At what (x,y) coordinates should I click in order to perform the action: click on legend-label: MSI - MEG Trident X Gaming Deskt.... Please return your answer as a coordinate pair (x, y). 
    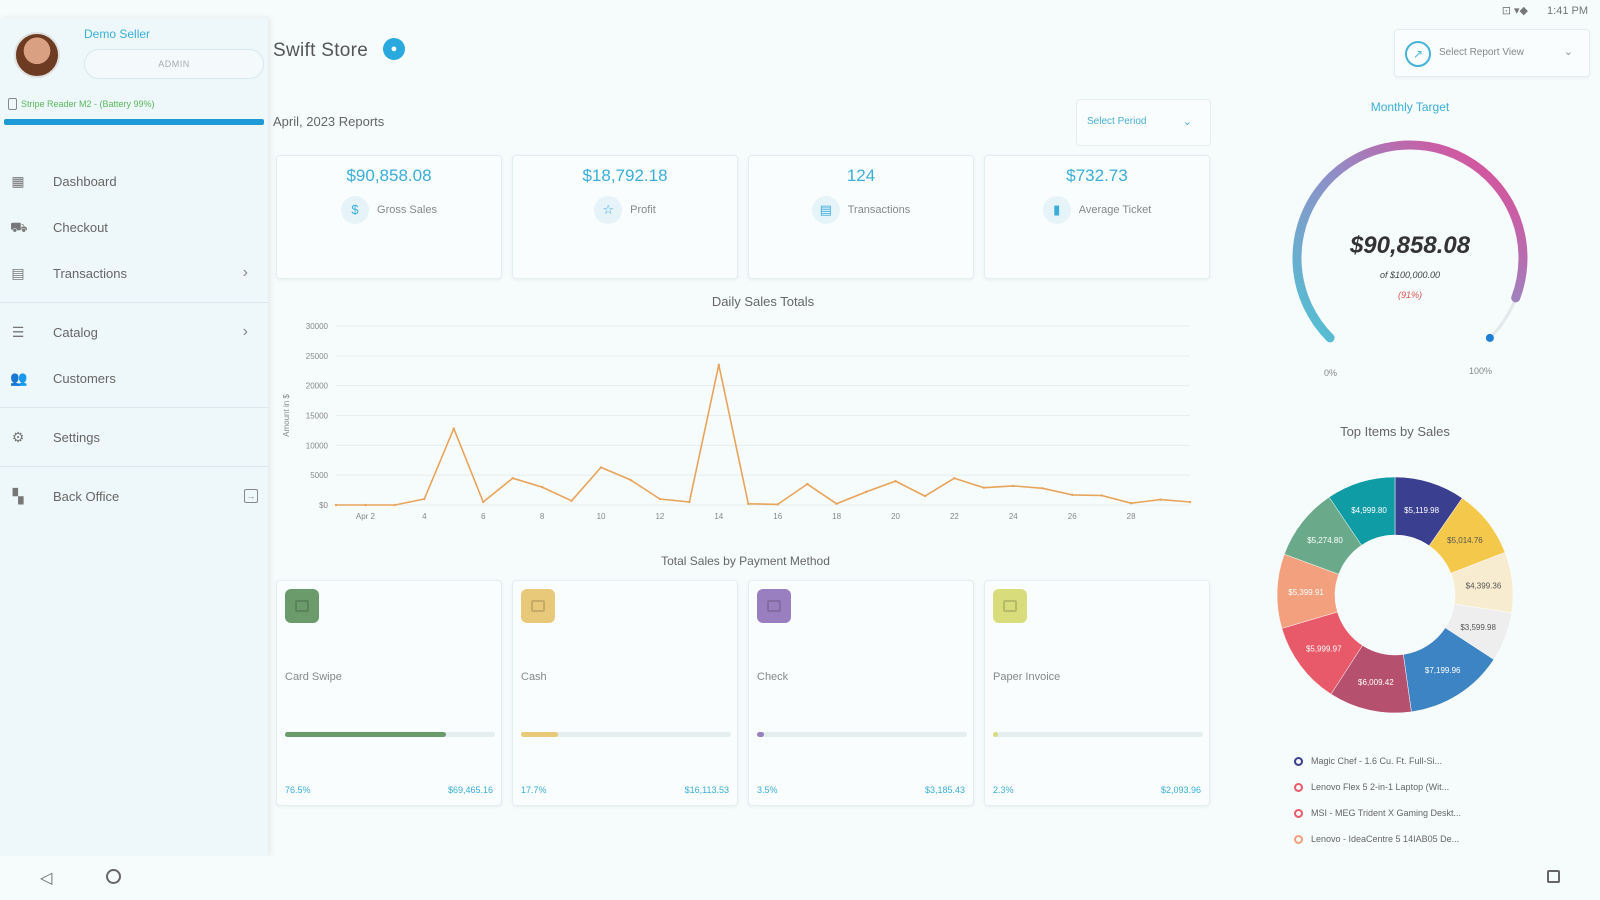
    Looking at the image, I should click on (1386, 813).